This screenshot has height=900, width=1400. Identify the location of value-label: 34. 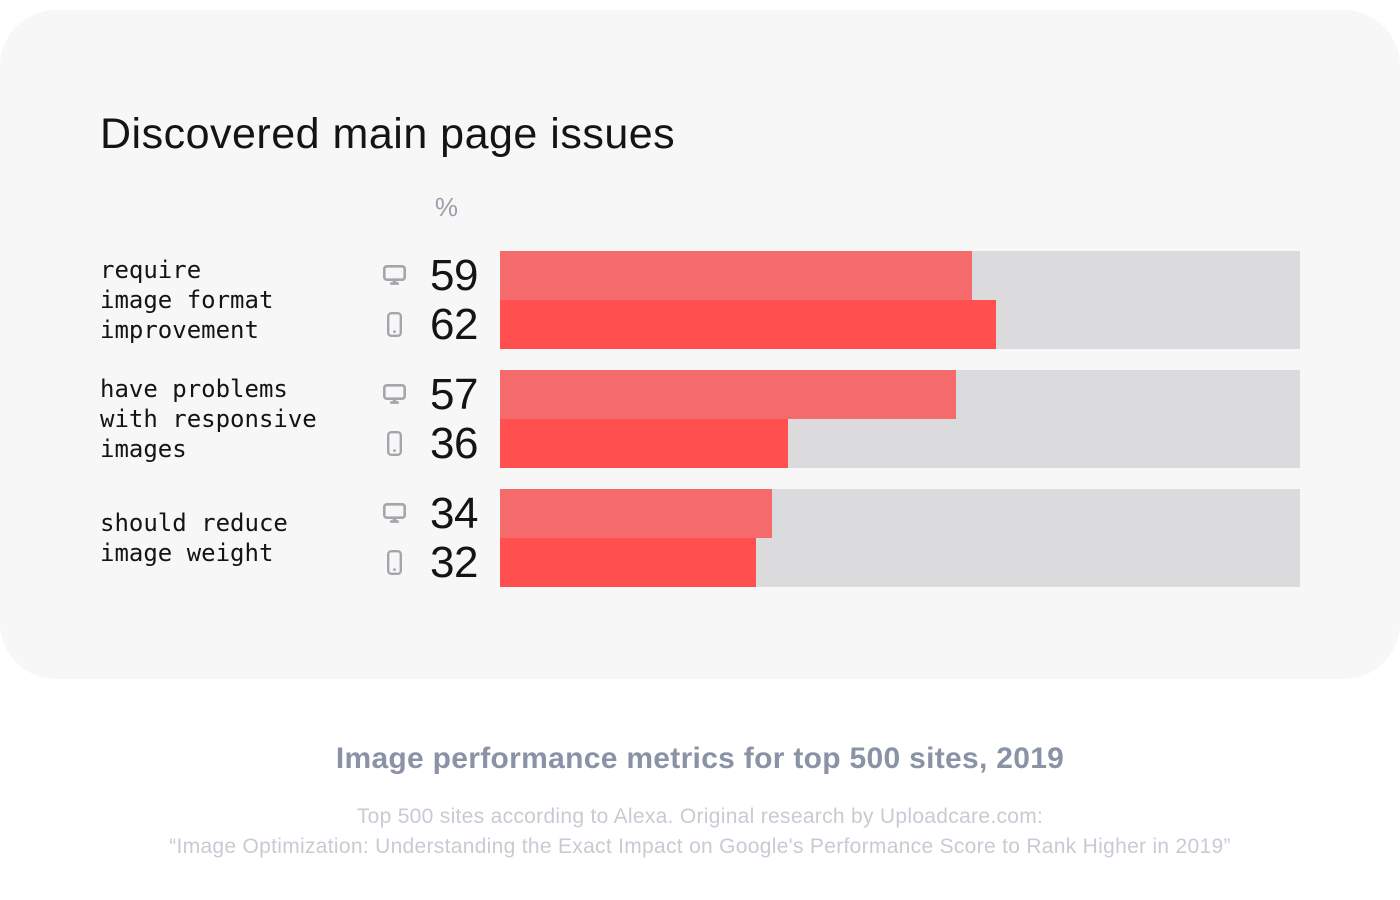
(454, 513).